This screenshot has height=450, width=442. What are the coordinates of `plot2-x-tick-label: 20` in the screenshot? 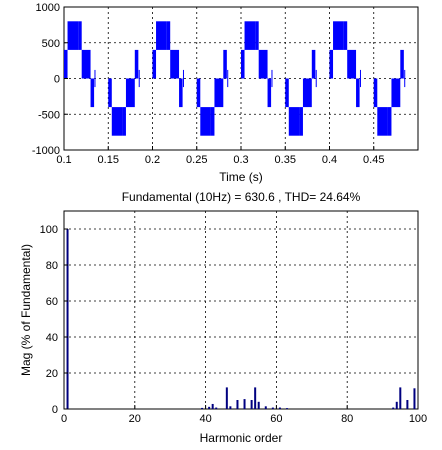 It's located at (135, 419).